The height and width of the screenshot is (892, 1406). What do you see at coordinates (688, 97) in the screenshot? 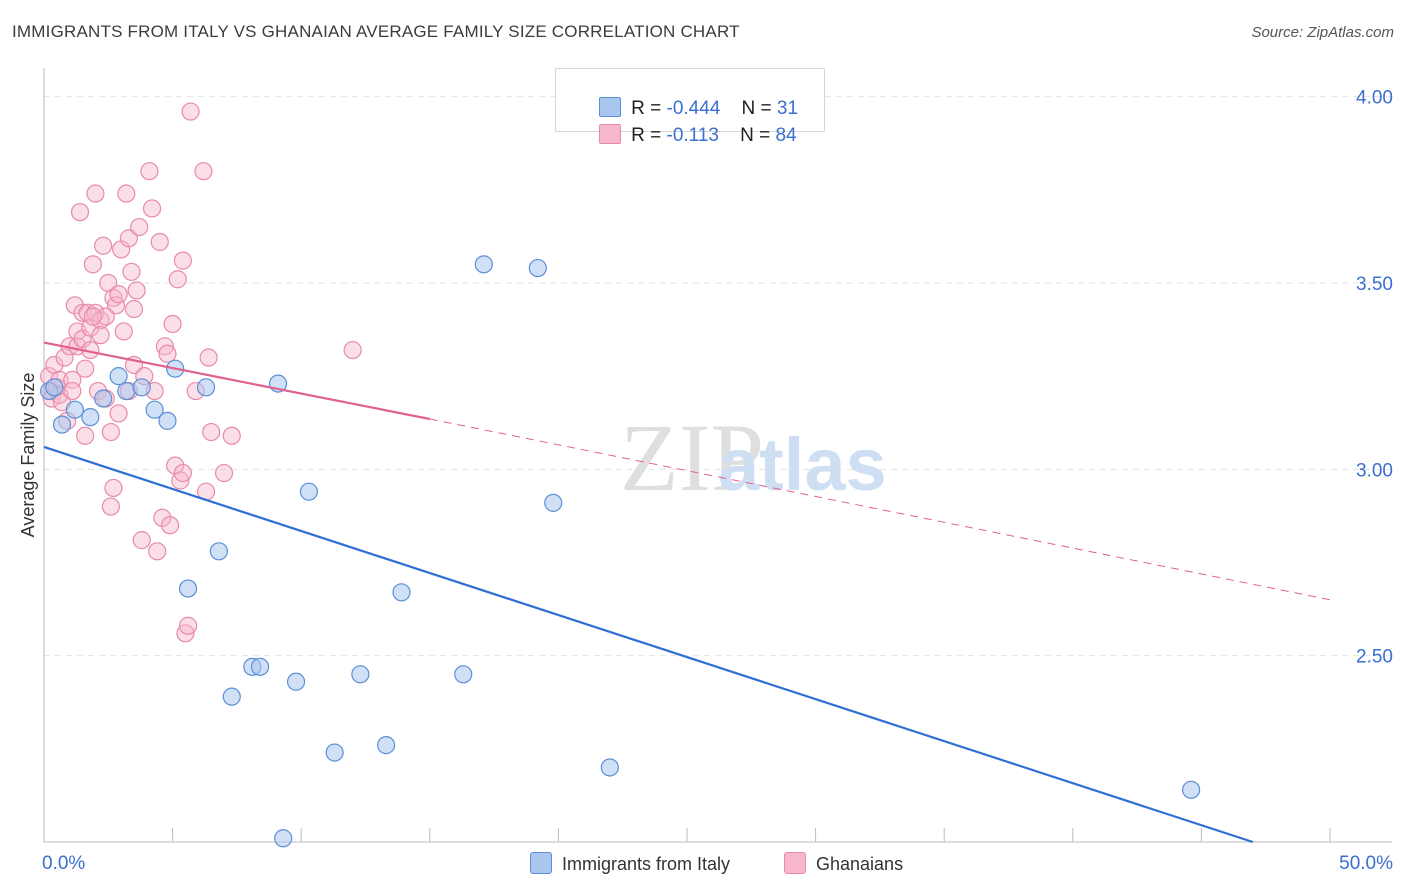
I see `legend-row-italy: R = -0.444 N = 31` at bounding box center [688, 97].